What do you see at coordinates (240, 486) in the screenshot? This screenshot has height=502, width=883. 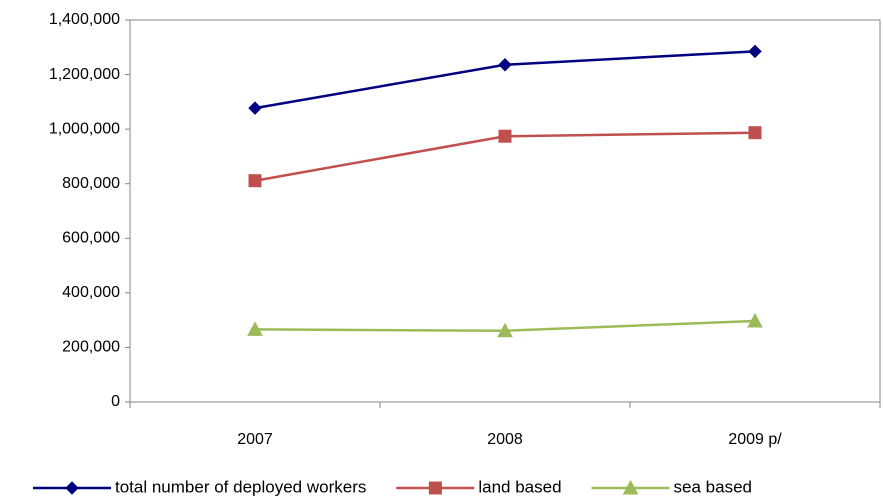 I see `legend-label: total number of deployed workers` at bounding box center [240, 486].